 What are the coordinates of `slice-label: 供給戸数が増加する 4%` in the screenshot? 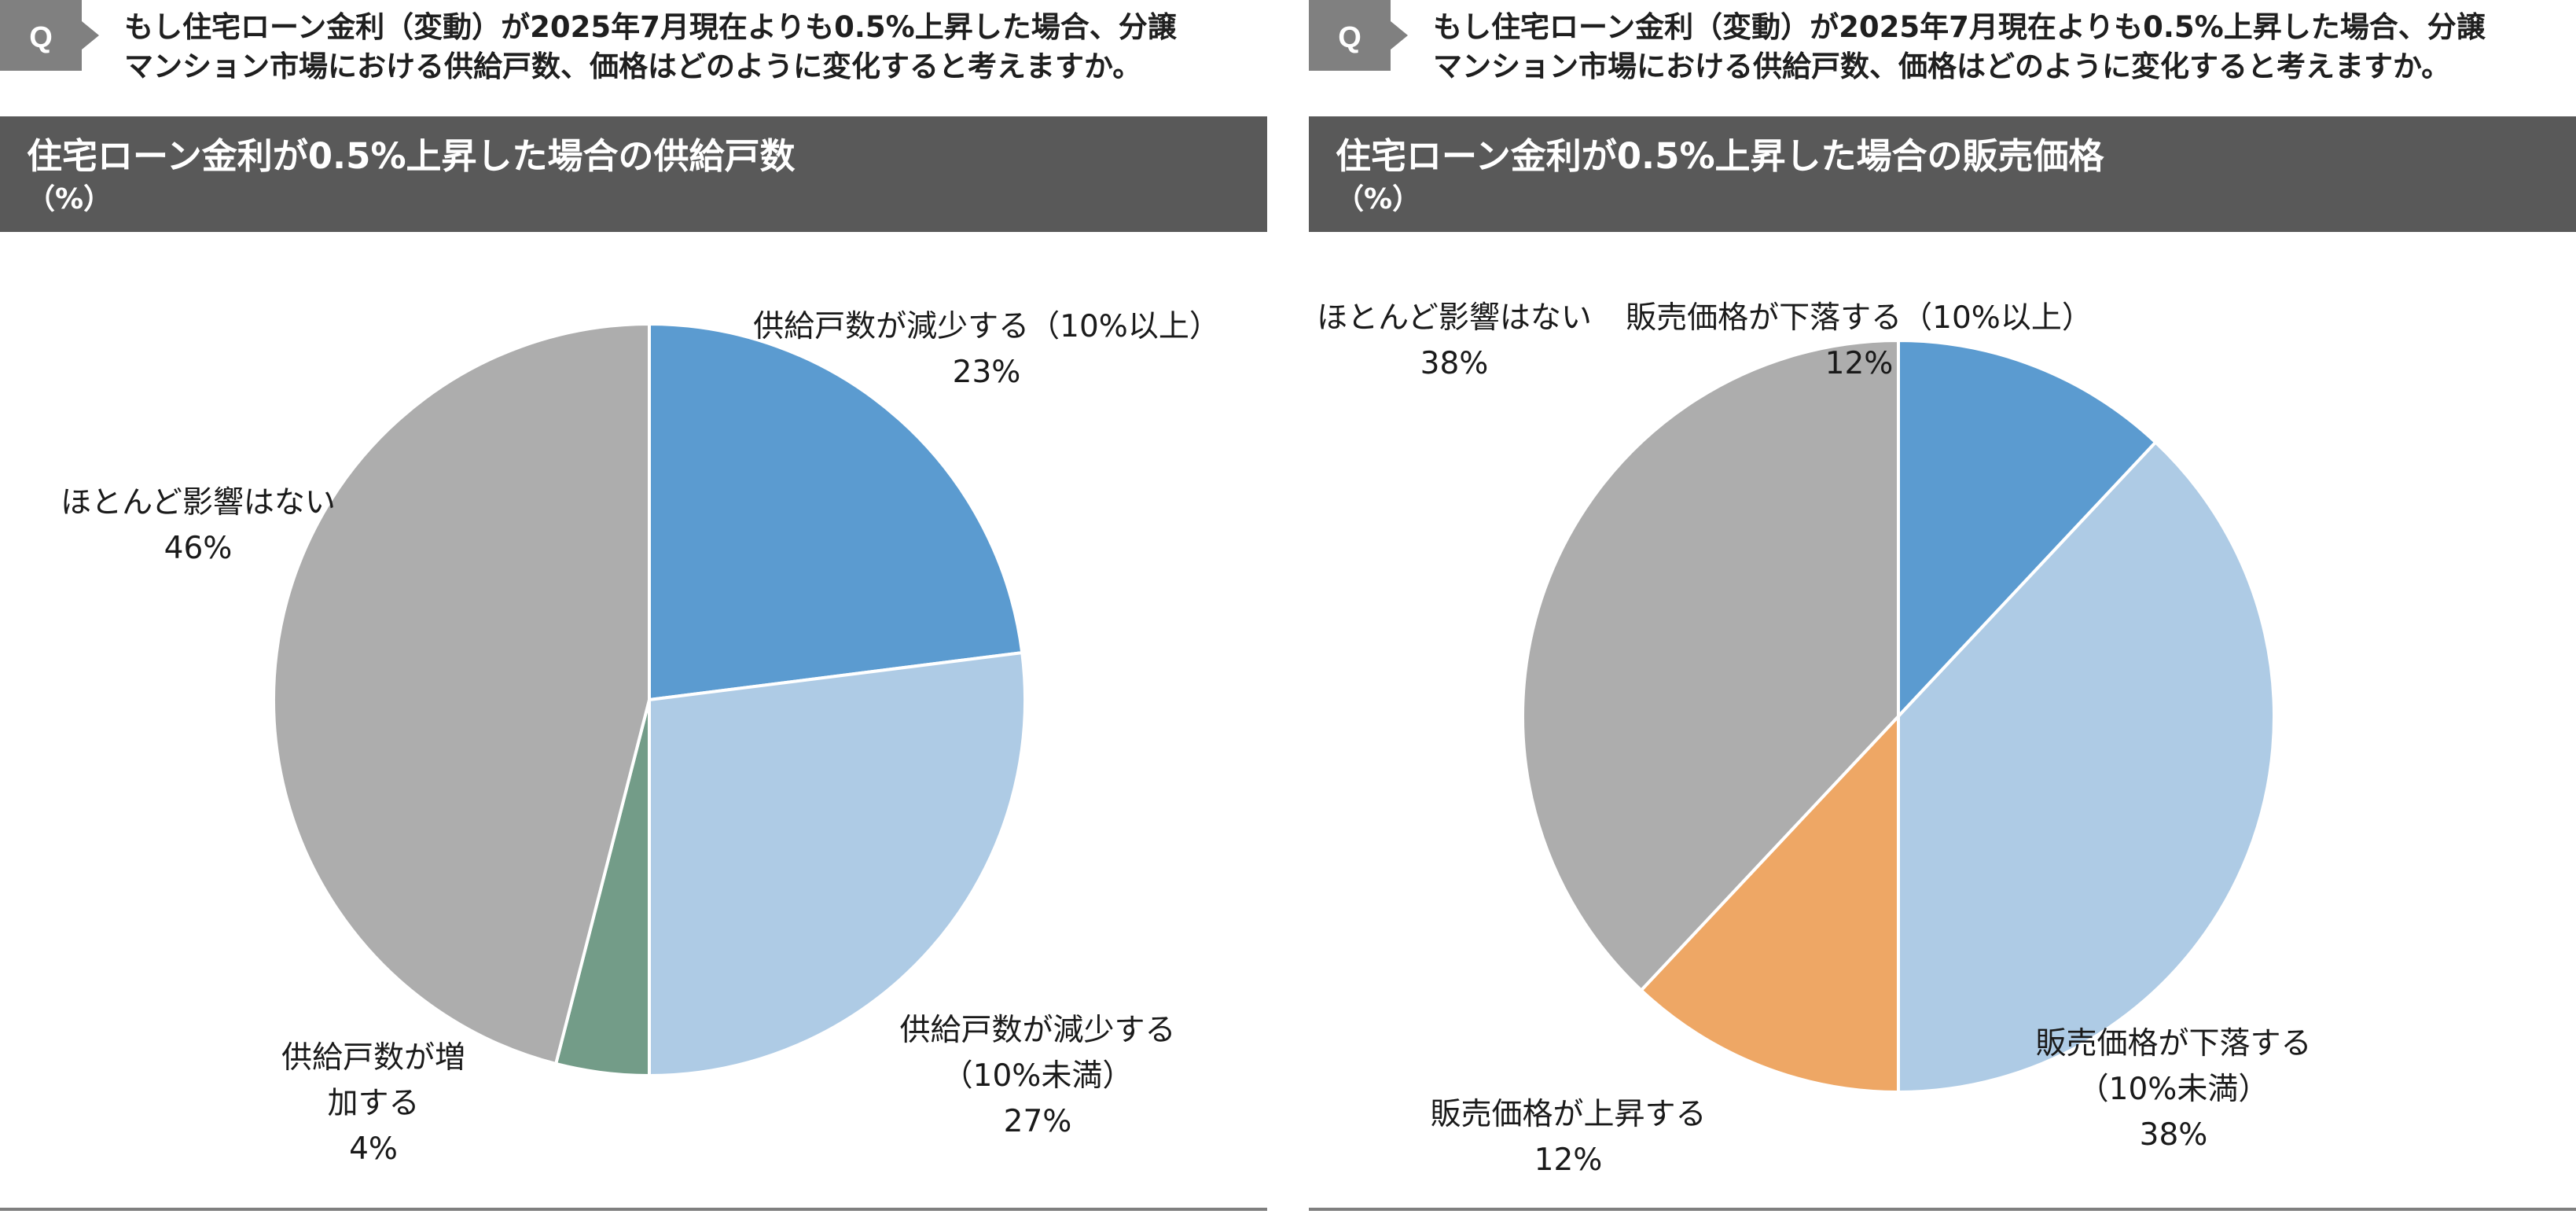 It's located at (373, 1103).